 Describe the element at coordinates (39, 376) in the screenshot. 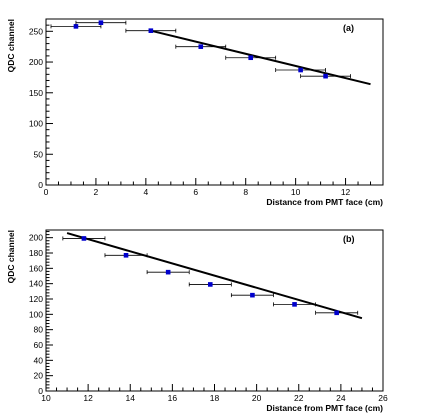

I see `y-tick-label: 20` at that location.